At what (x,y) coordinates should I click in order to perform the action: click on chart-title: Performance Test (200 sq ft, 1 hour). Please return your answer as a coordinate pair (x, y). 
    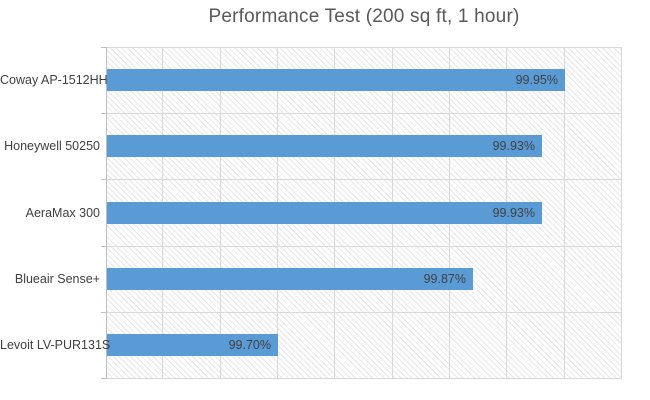
    Looking at the image, I should click on (364, 16).